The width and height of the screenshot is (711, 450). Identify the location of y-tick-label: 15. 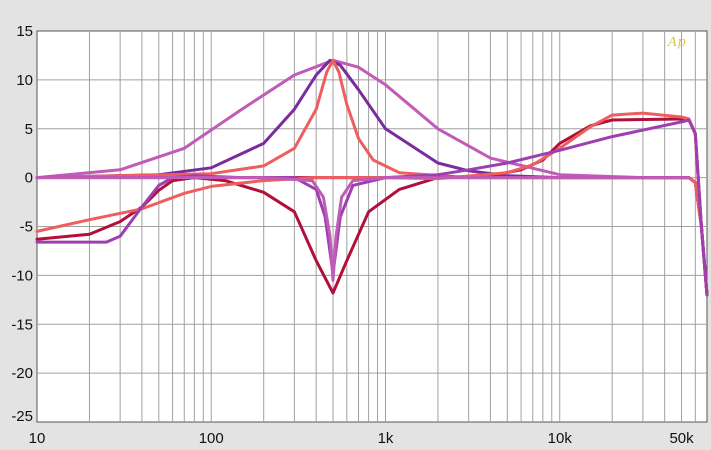
(24, 31).